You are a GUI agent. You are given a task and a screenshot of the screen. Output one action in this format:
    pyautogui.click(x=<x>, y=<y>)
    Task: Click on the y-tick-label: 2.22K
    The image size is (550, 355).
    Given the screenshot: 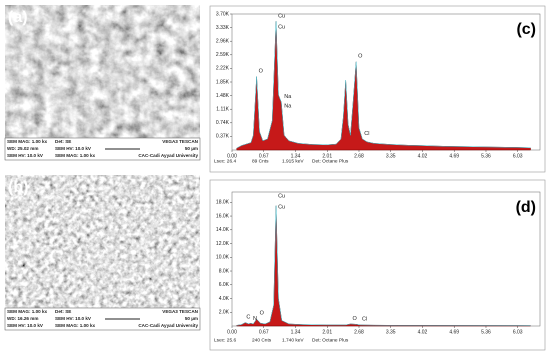 What is the action you would take?
    pyautogui.click(x=223, y=69)
    